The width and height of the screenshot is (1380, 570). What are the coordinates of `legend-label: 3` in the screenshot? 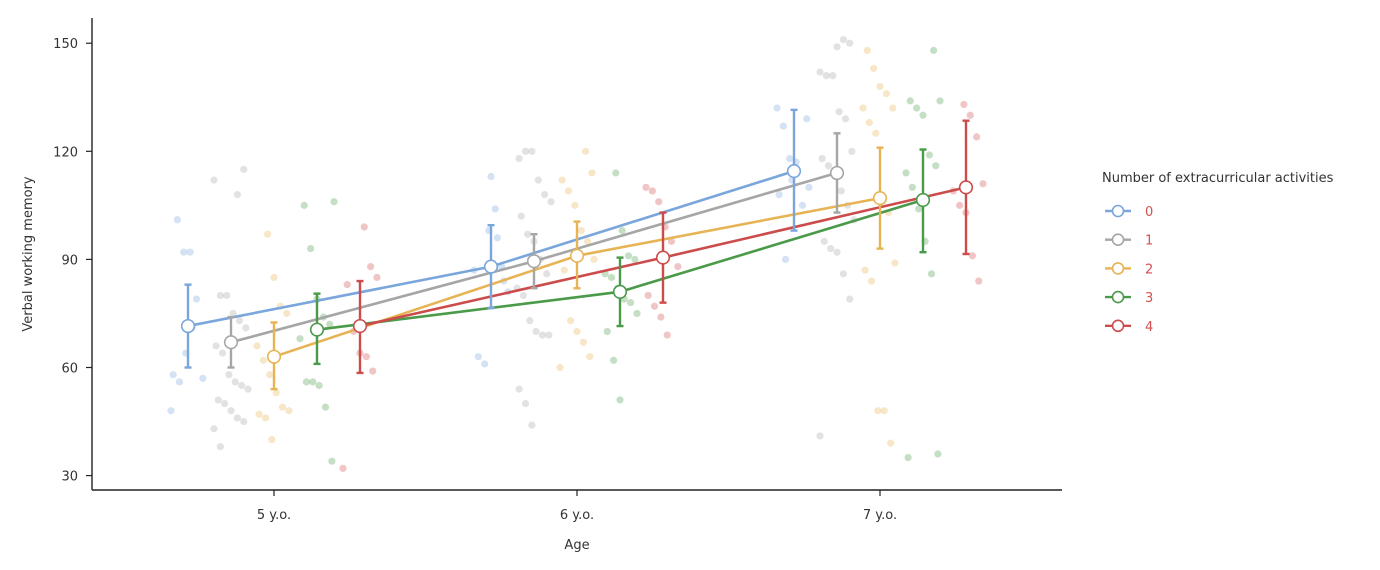 It's located at (1149, 298).